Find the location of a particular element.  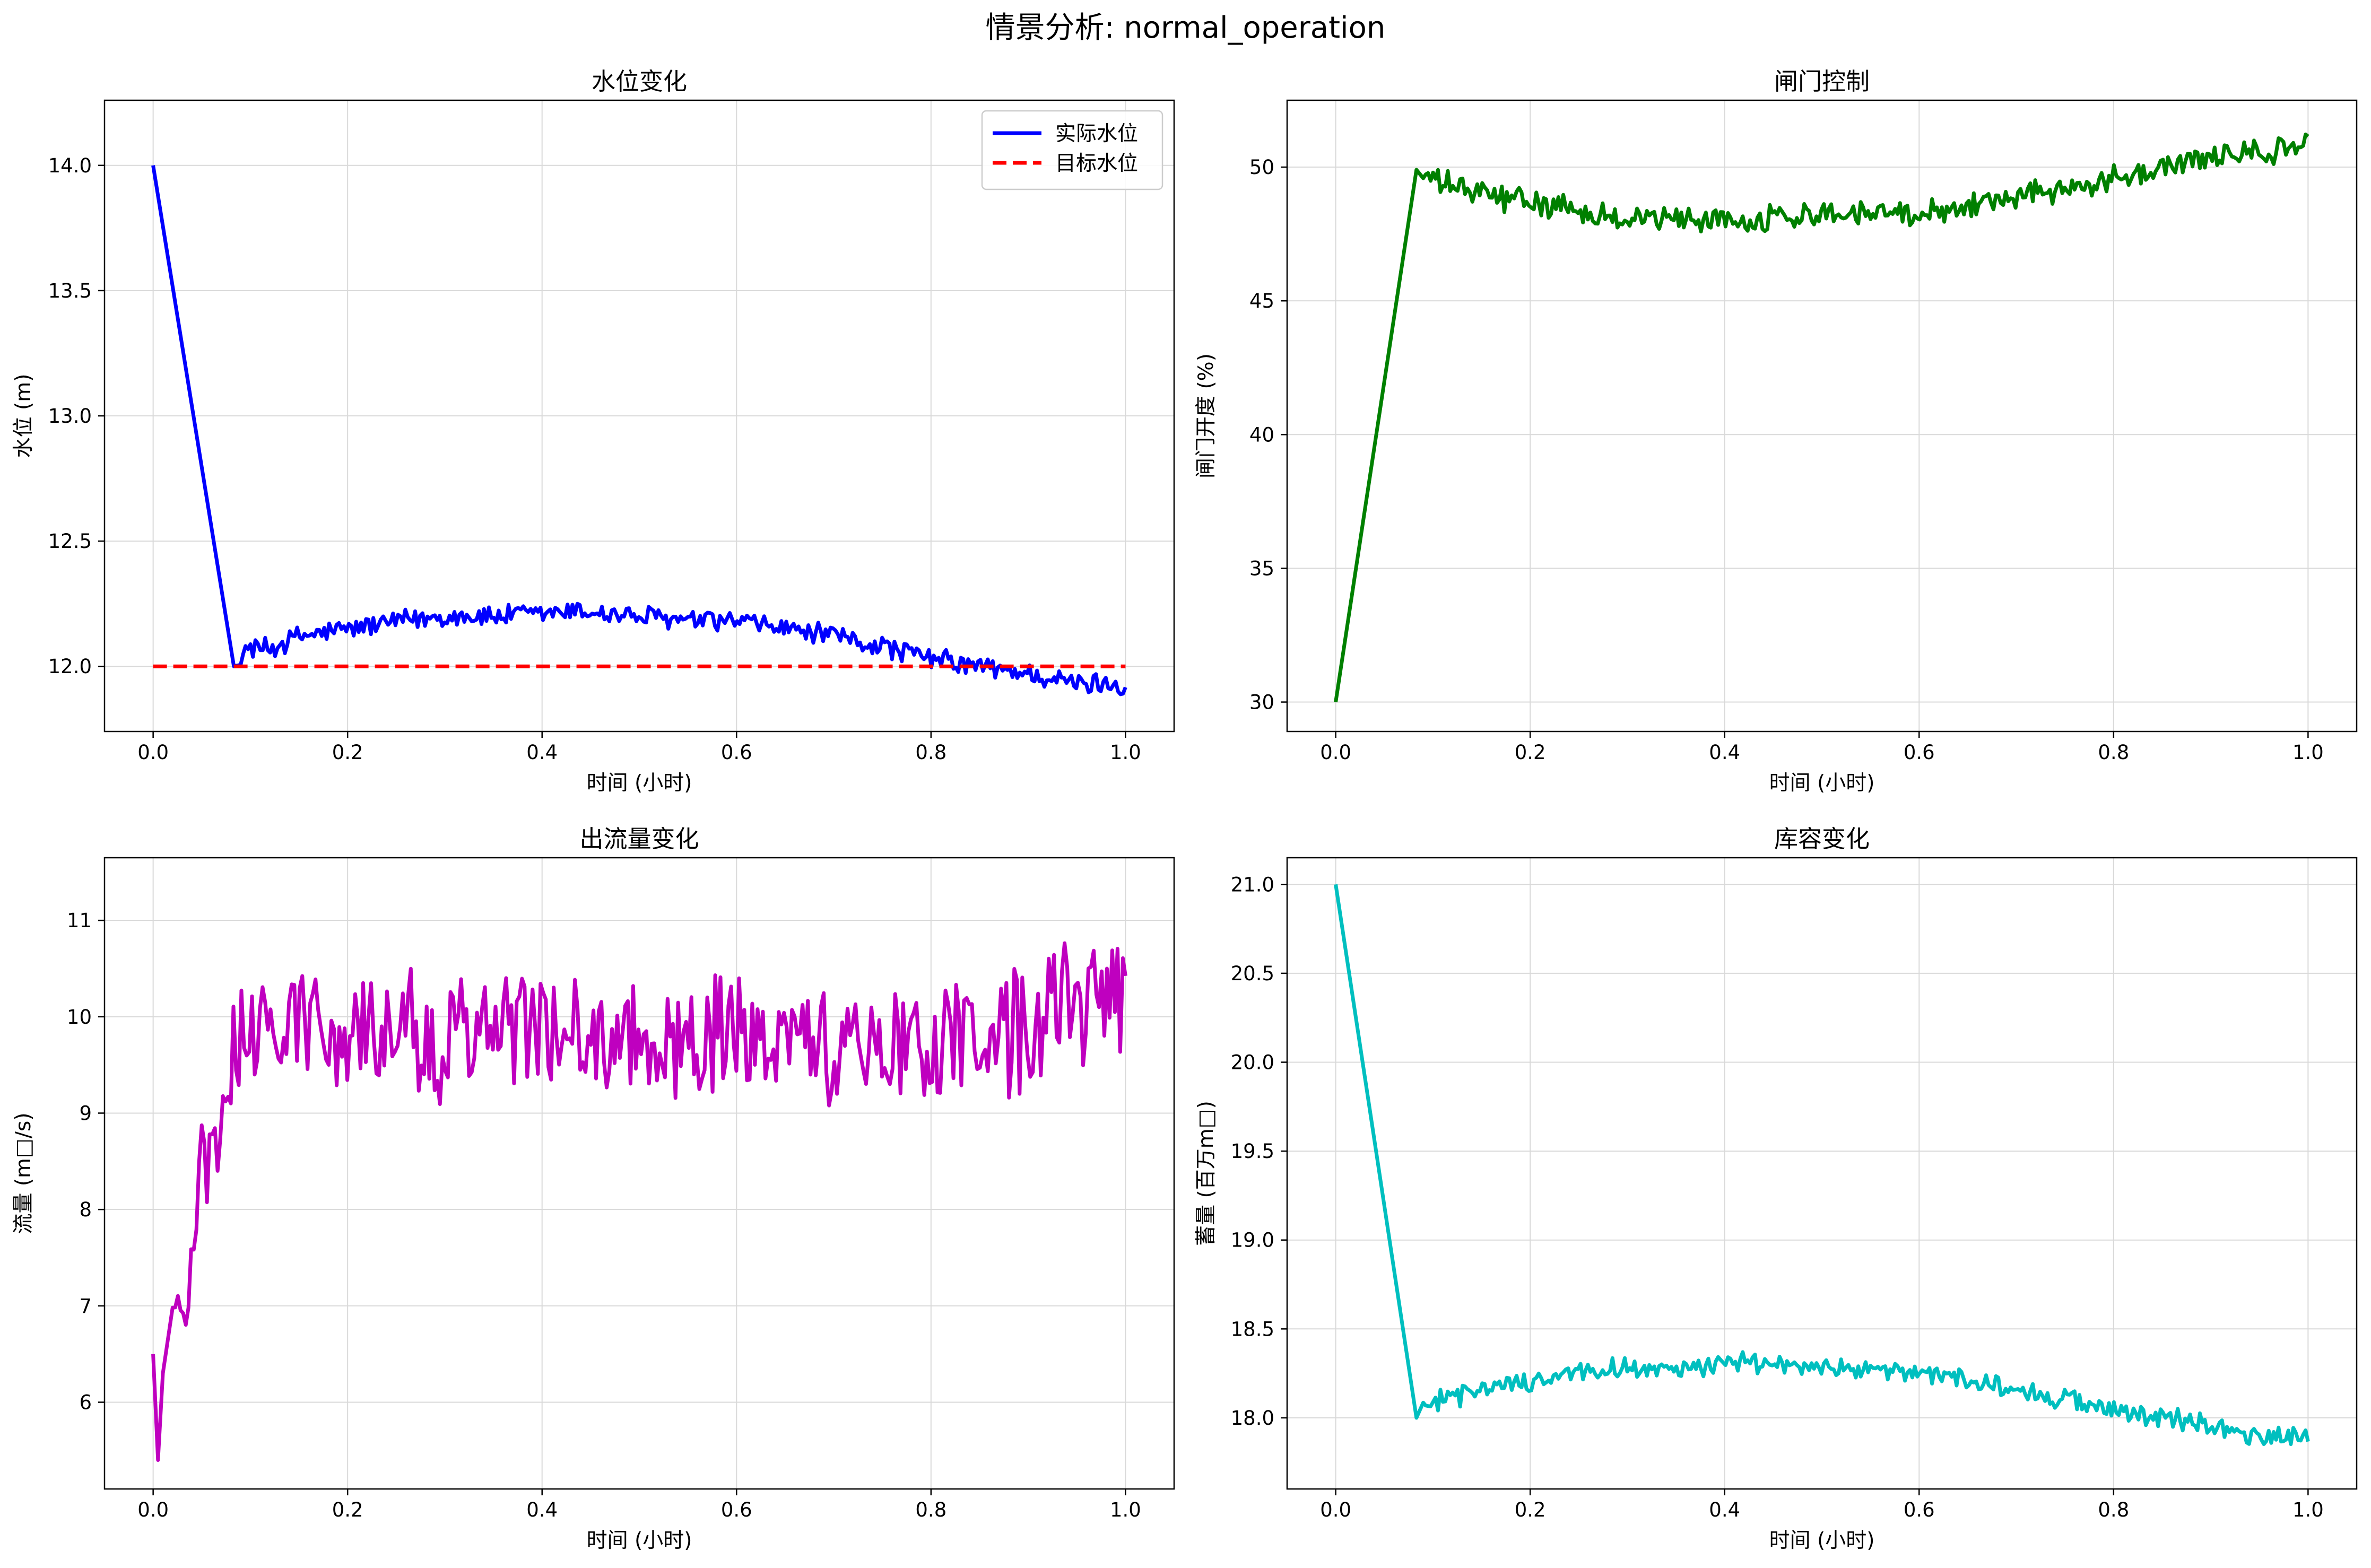

y-tick-label: 13.5 is located at coordinates (70, 291).